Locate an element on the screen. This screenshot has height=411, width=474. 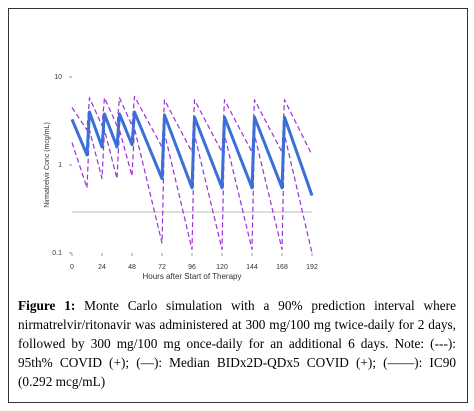
x-tick-label: 120 is located at coordinates (222, 267).